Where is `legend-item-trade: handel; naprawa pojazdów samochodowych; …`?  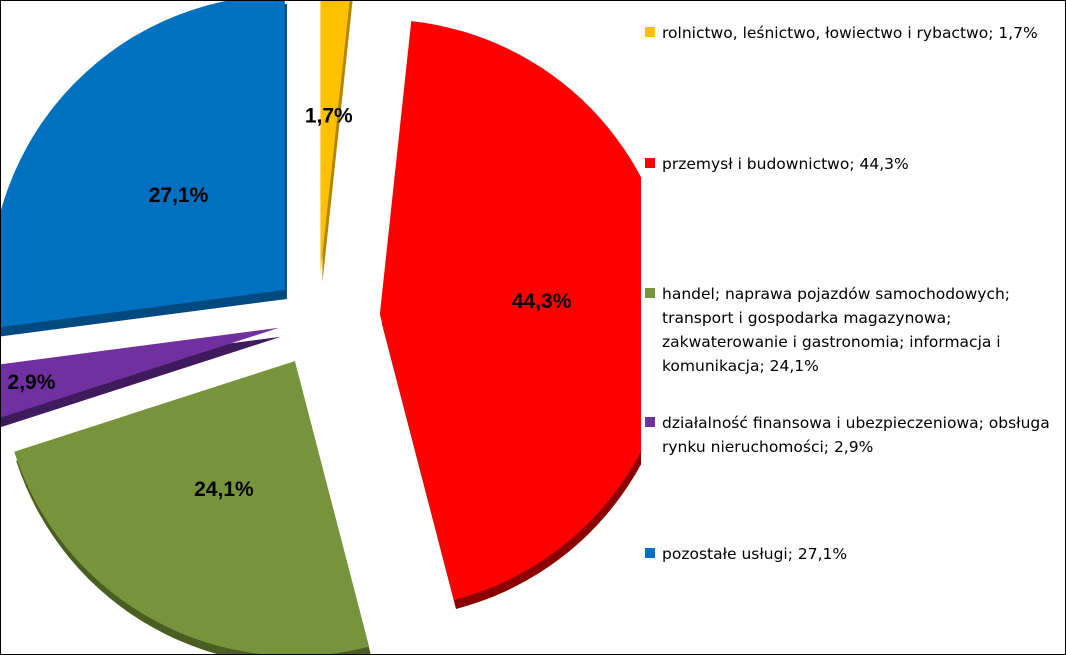 legend-item-trade: handel; naprawa pojazdów samochodowych; … is located at coordinates (850, 330).